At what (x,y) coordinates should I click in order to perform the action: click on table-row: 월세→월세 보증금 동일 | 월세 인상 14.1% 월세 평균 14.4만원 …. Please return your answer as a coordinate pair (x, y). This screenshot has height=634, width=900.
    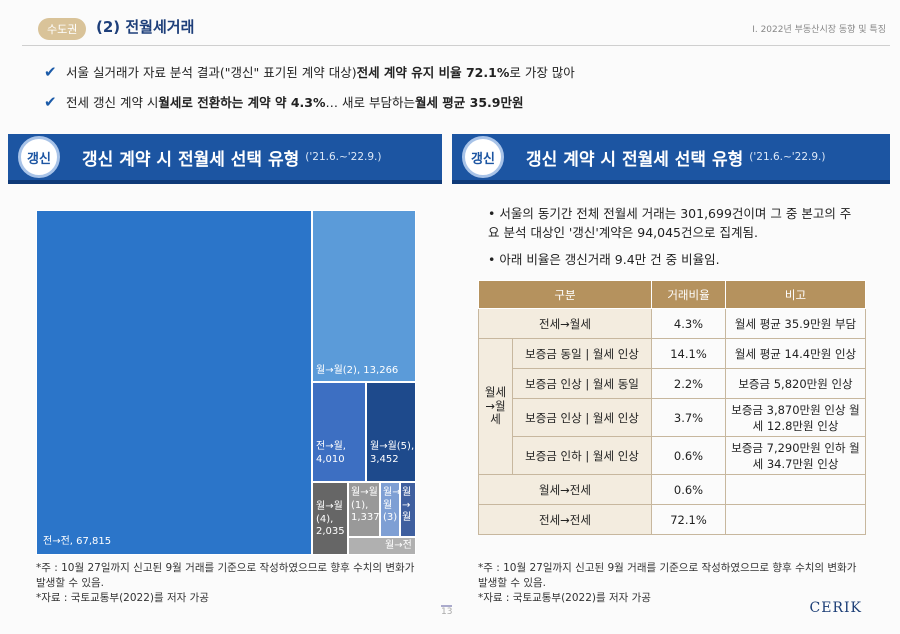
    Looking at the image, I should click on (672, 406).